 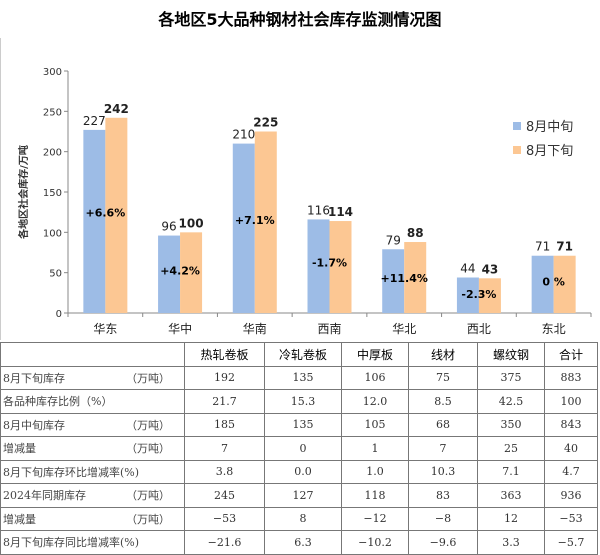 I want to click on table-cell: 3.8, so click(x=224, y=471).